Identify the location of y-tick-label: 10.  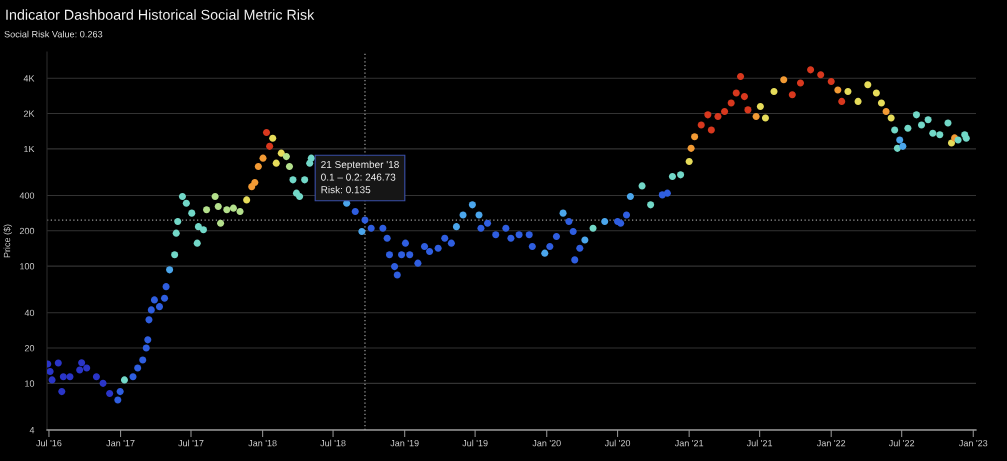
(30, 383).